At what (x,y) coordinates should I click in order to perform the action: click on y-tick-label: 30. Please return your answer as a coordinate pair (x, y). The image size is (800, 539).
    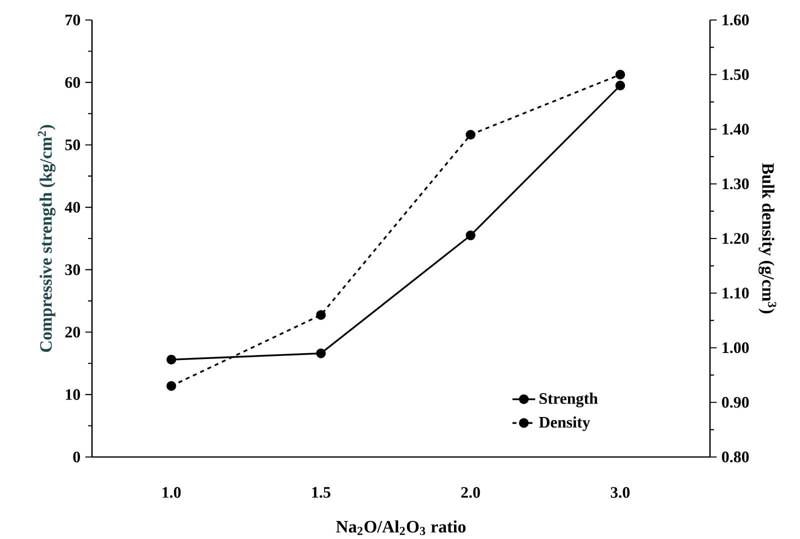
    Looking at the image, I should click on (72, 270).